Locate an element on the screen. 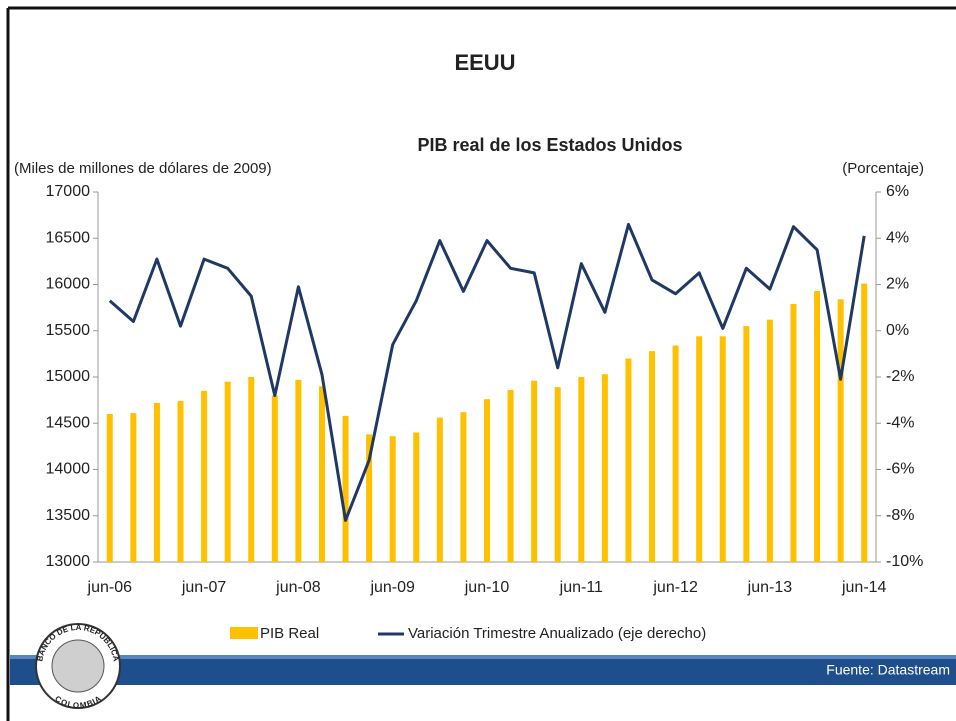  x-tick-label: jun-08 is located at coordinates (298, 587).